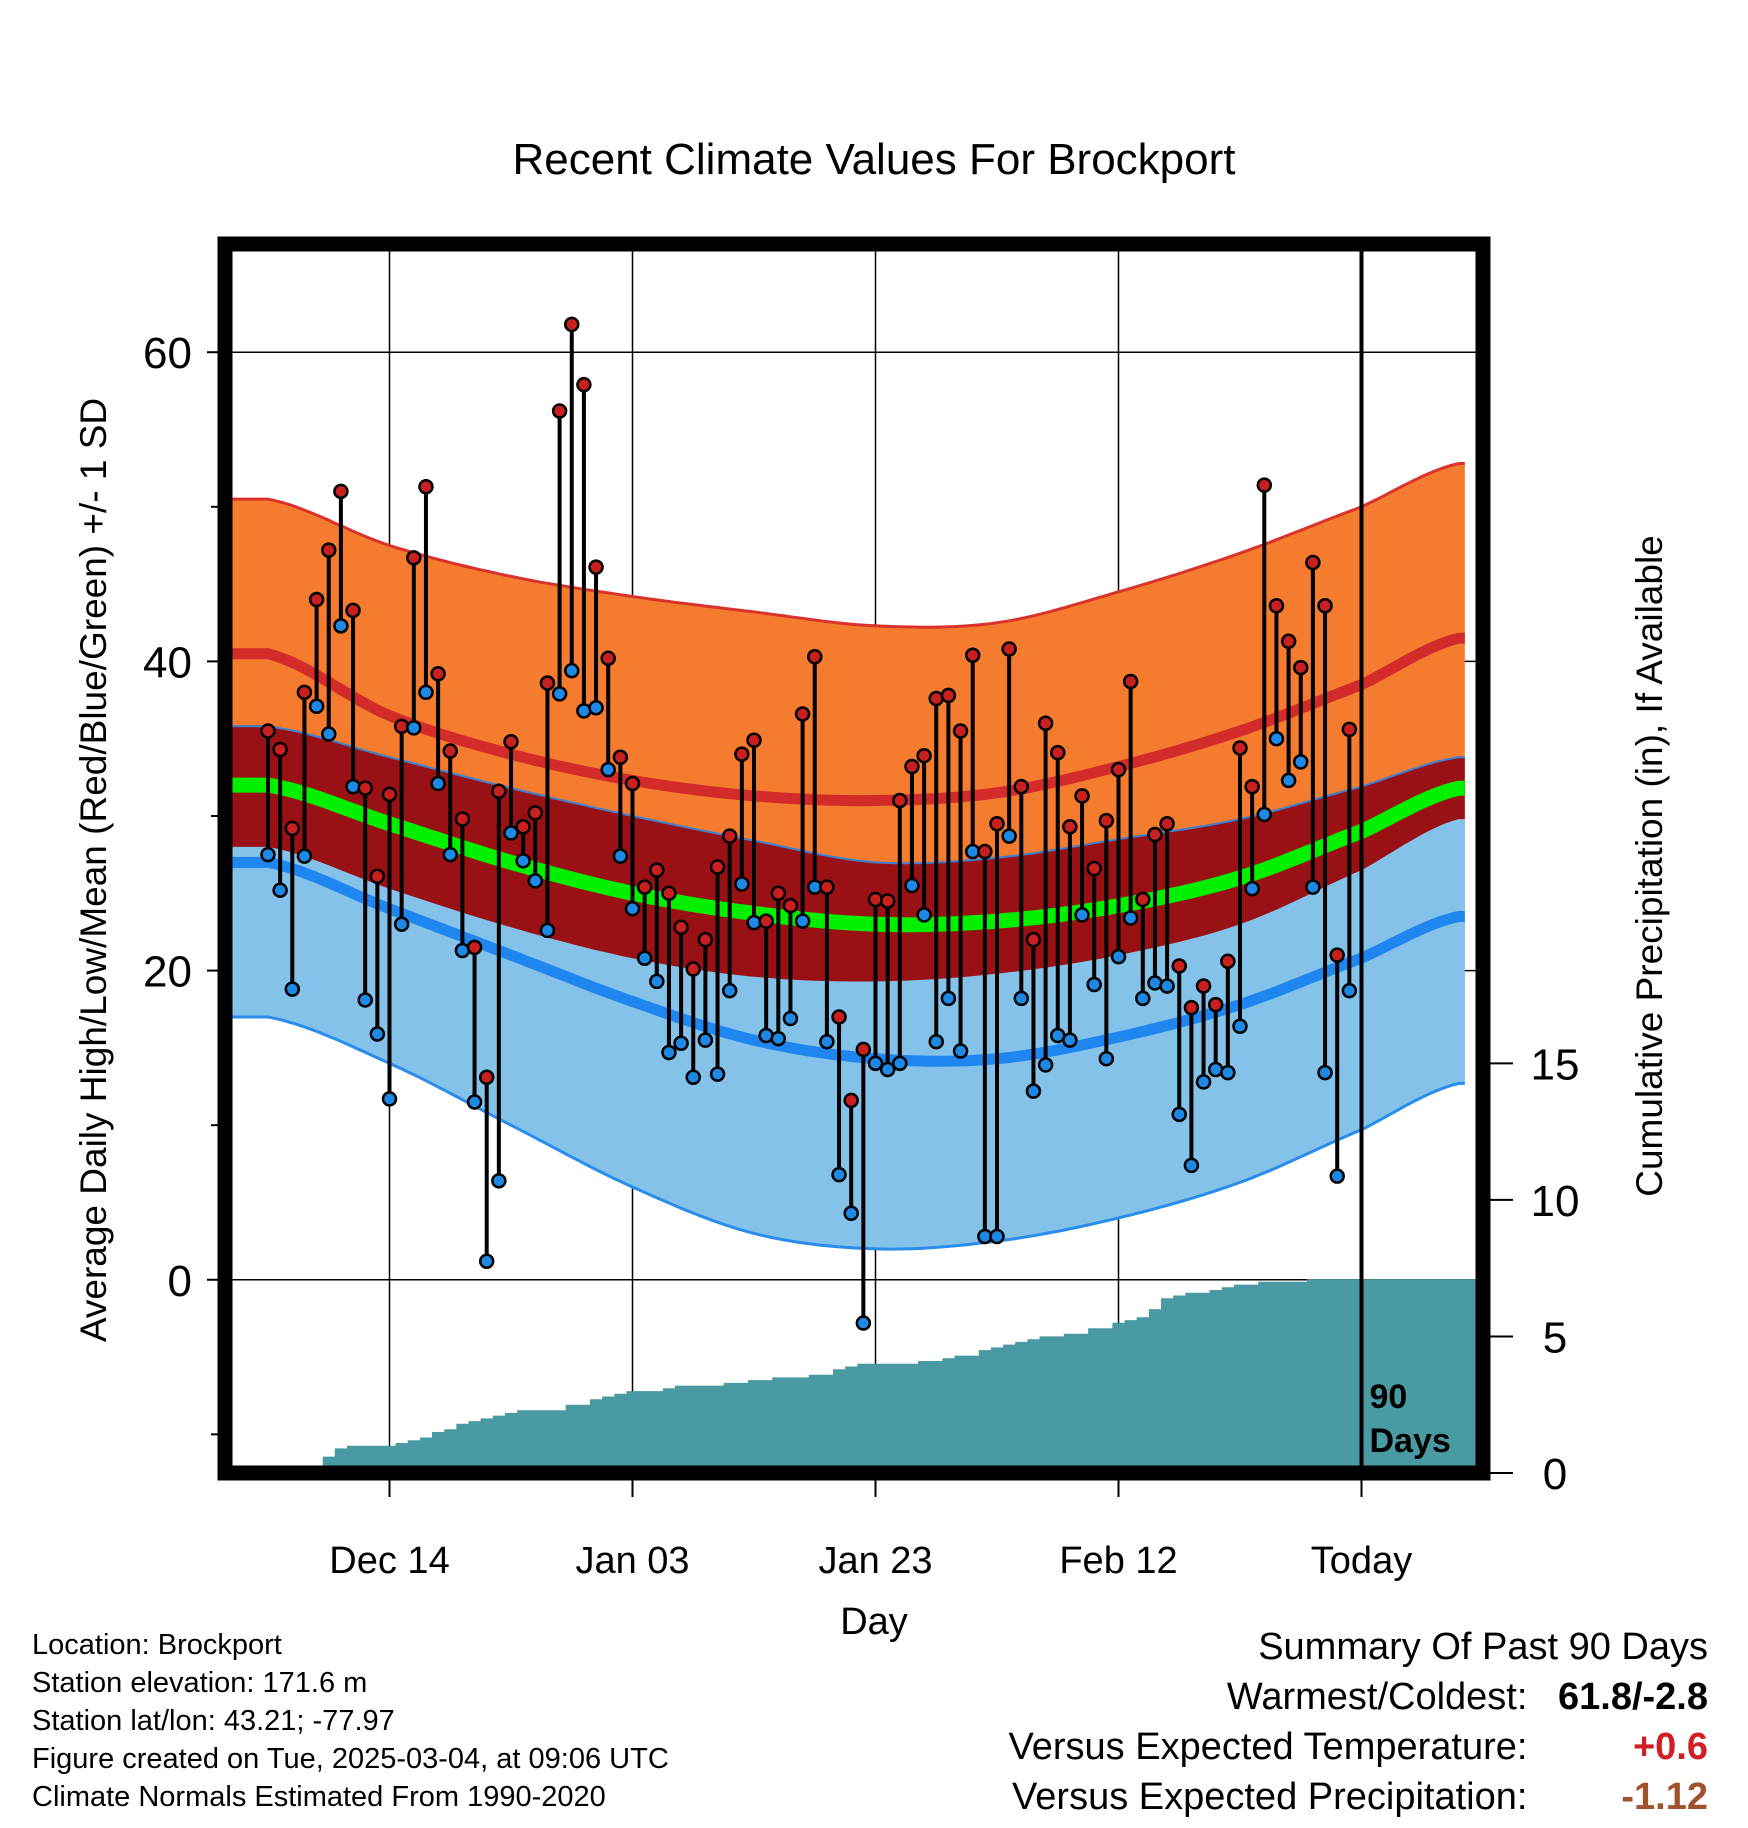  Describe the element at coordinates (1483, 1647) in the screenshot. I see `summary-title: Summary Of Past 90 Days` at that location.